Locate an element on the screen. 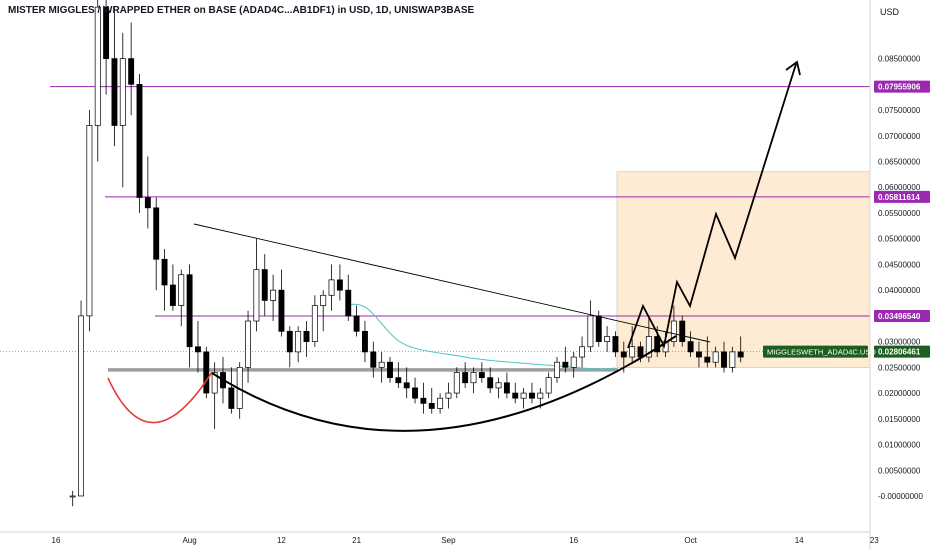 The image size is (932, 550). price-tick-label: 0.07500000 is located at coordinates (899, 110).